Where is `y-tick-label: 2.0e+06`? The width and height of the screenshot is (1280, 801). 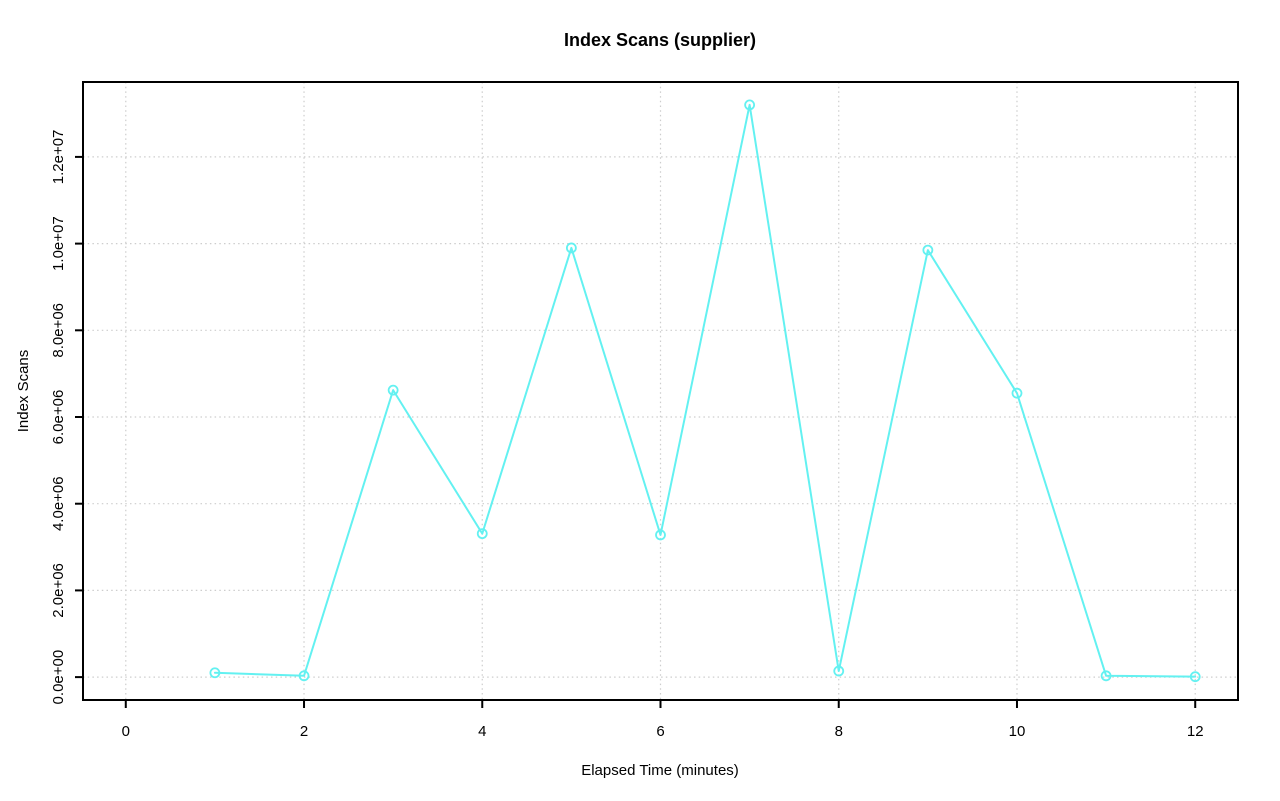
y-tick-label: 2.0e+06 is located at coordinates (58, 590).